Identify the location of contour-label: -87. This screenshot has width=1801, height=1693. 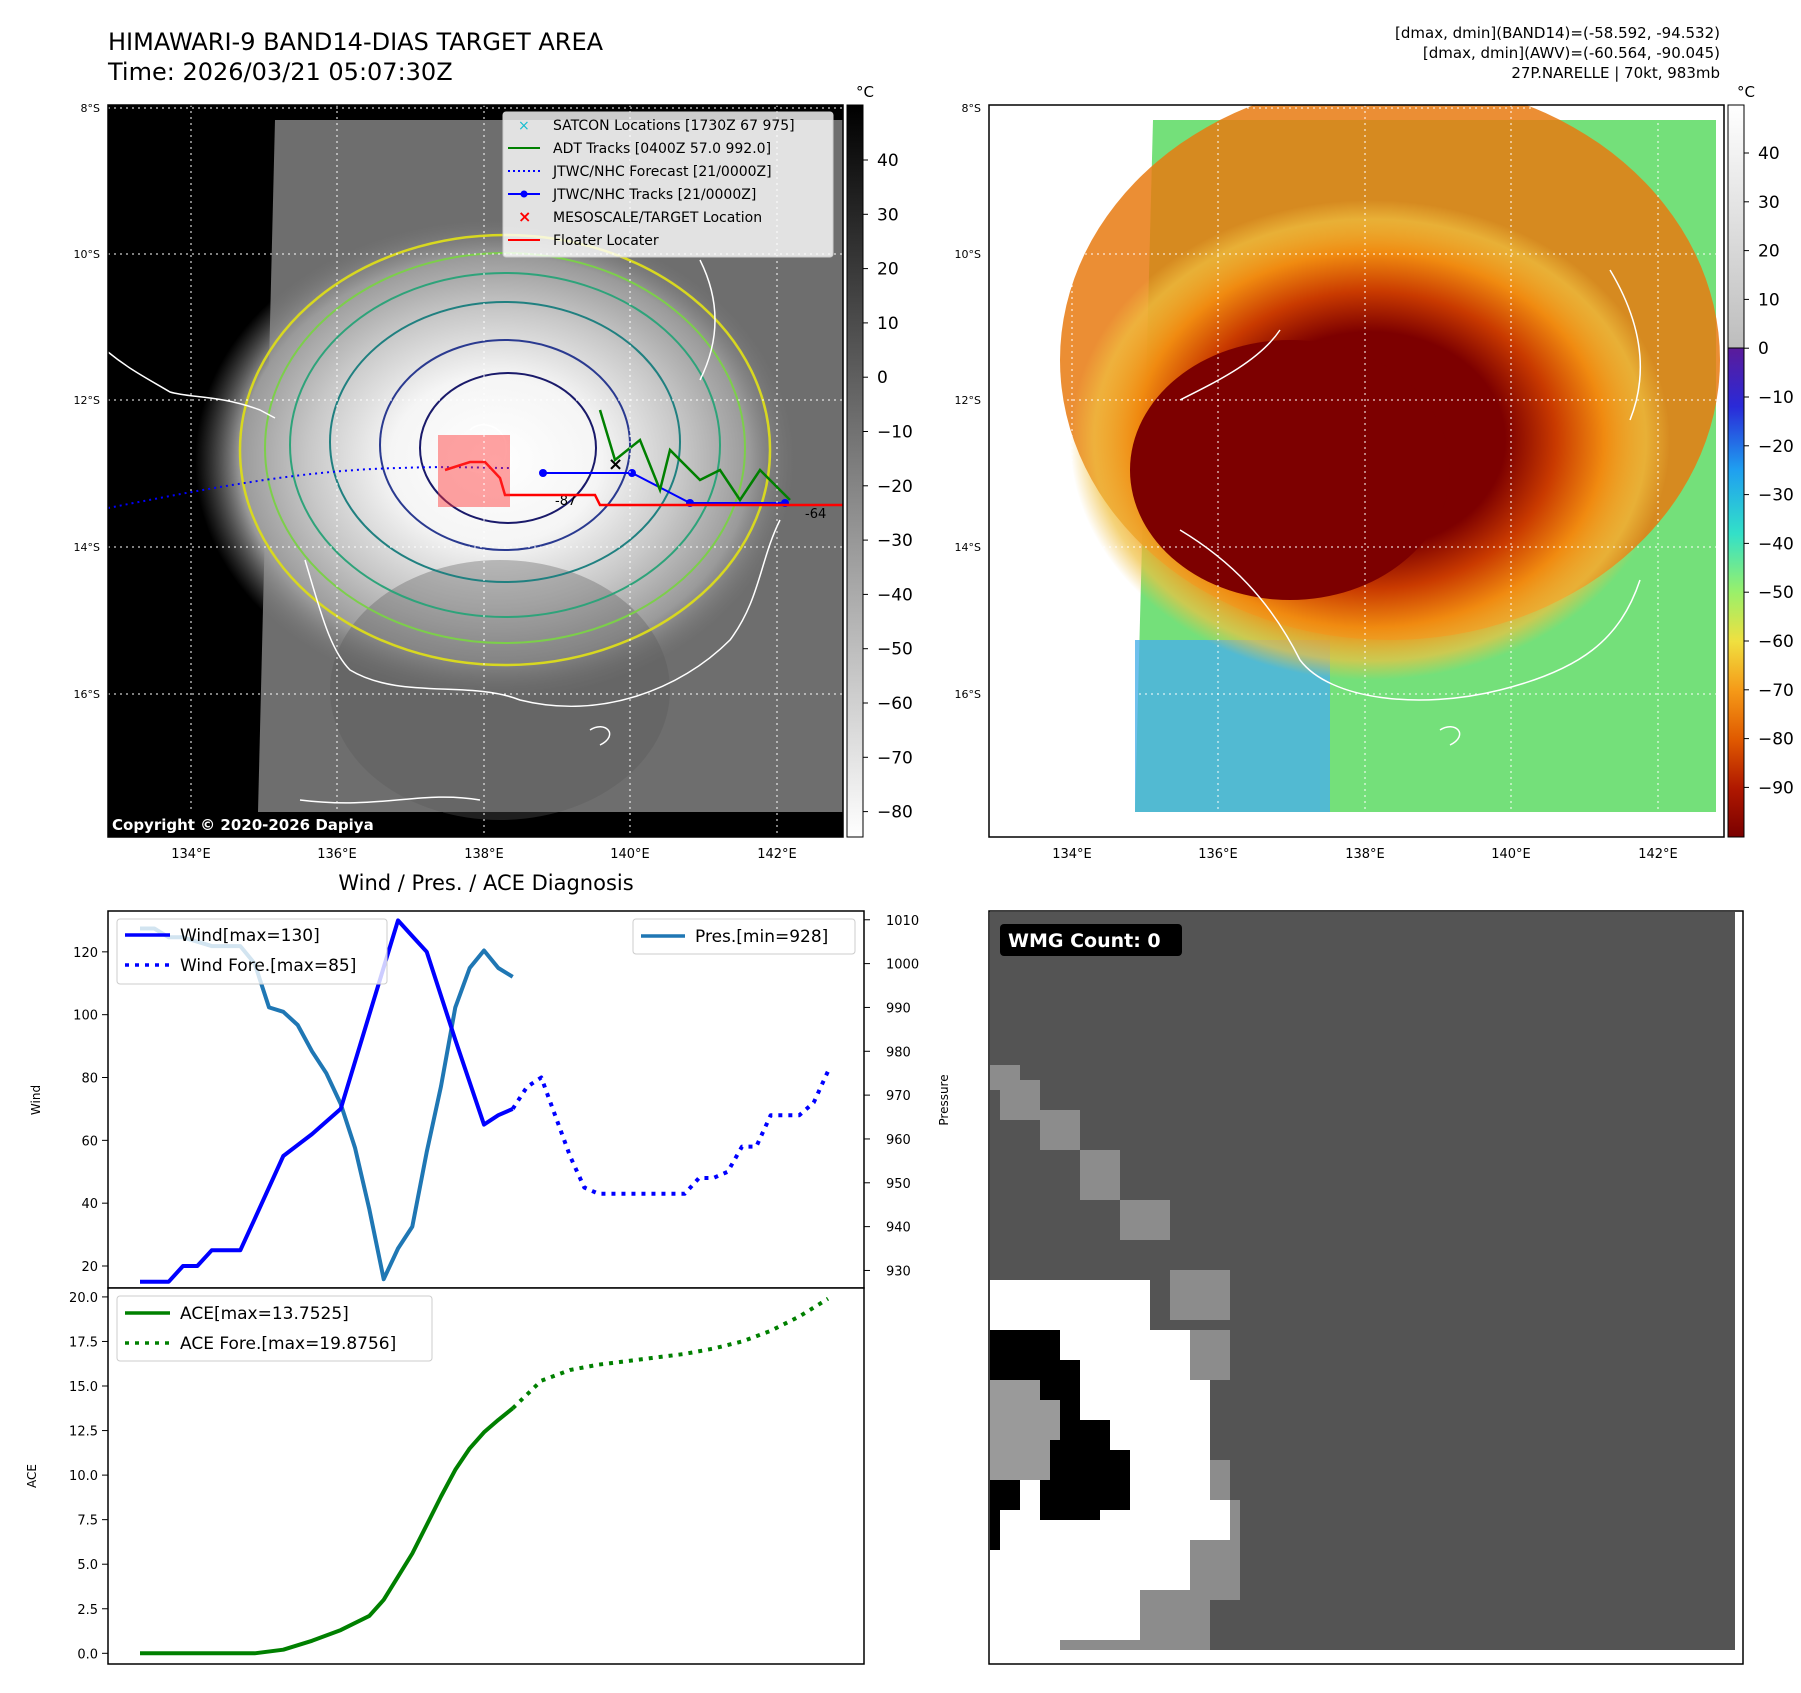
(565, 501).